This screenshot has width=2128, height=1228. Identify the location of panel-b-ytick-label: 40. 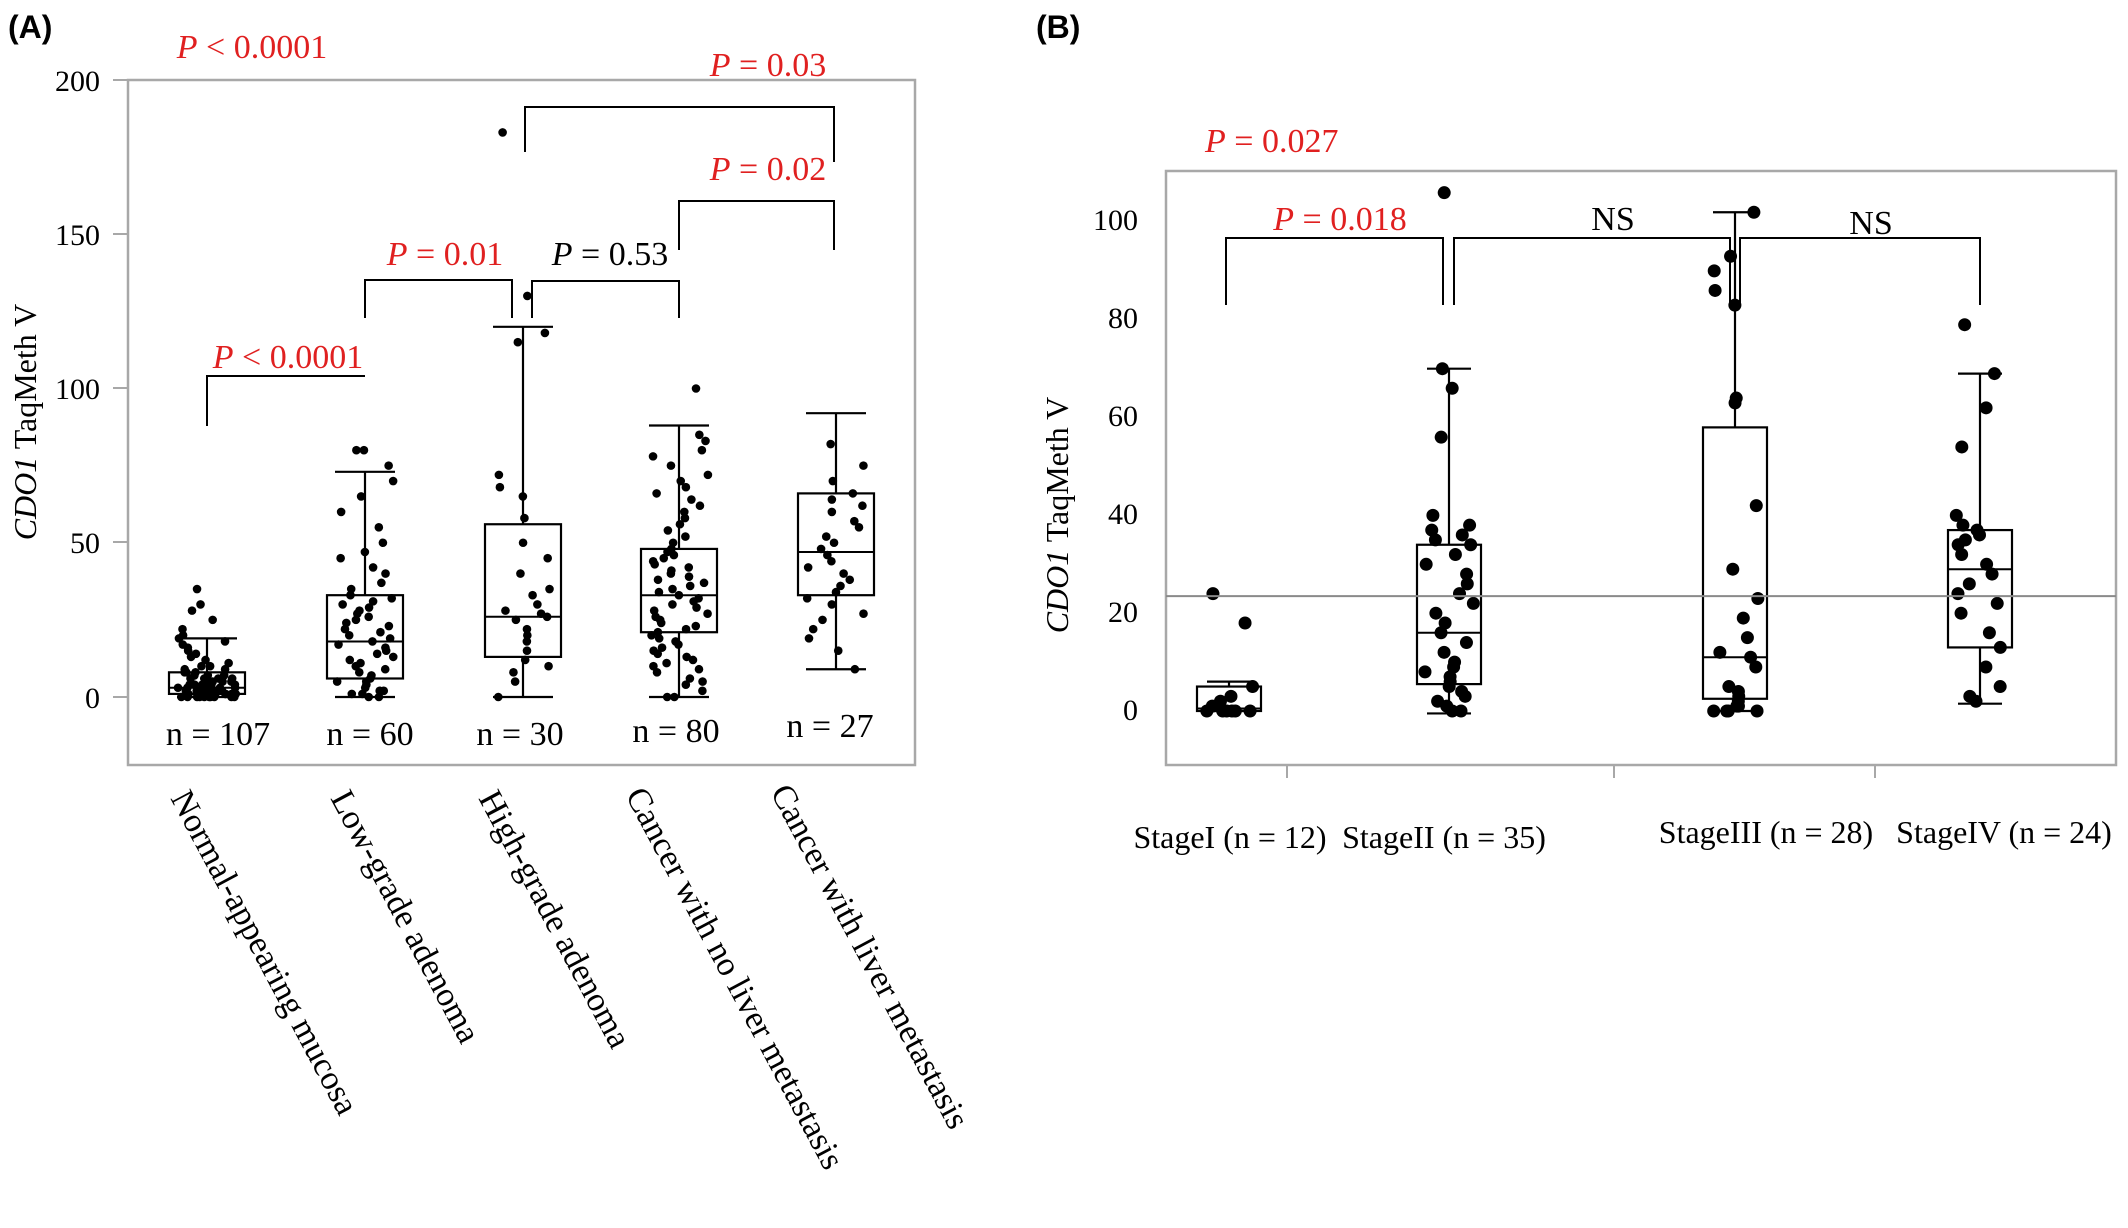
(1123, 514).